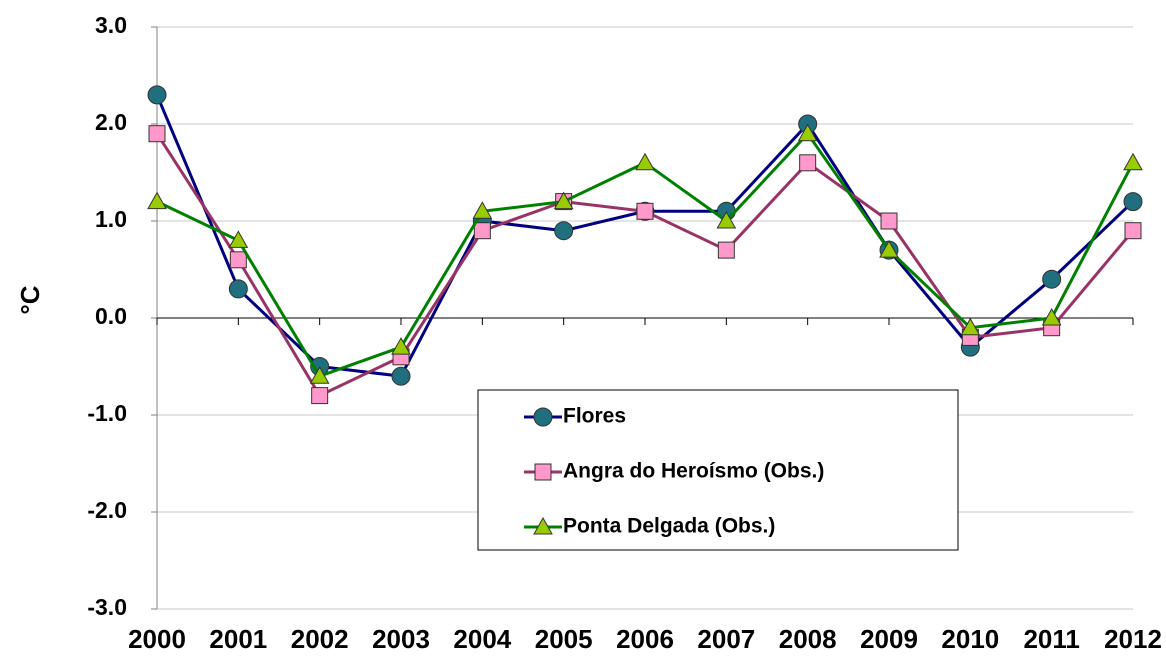  Describe the element at coordinates (726, 639) in the screenshot. I see `x-tick-label: 2007` at that location.